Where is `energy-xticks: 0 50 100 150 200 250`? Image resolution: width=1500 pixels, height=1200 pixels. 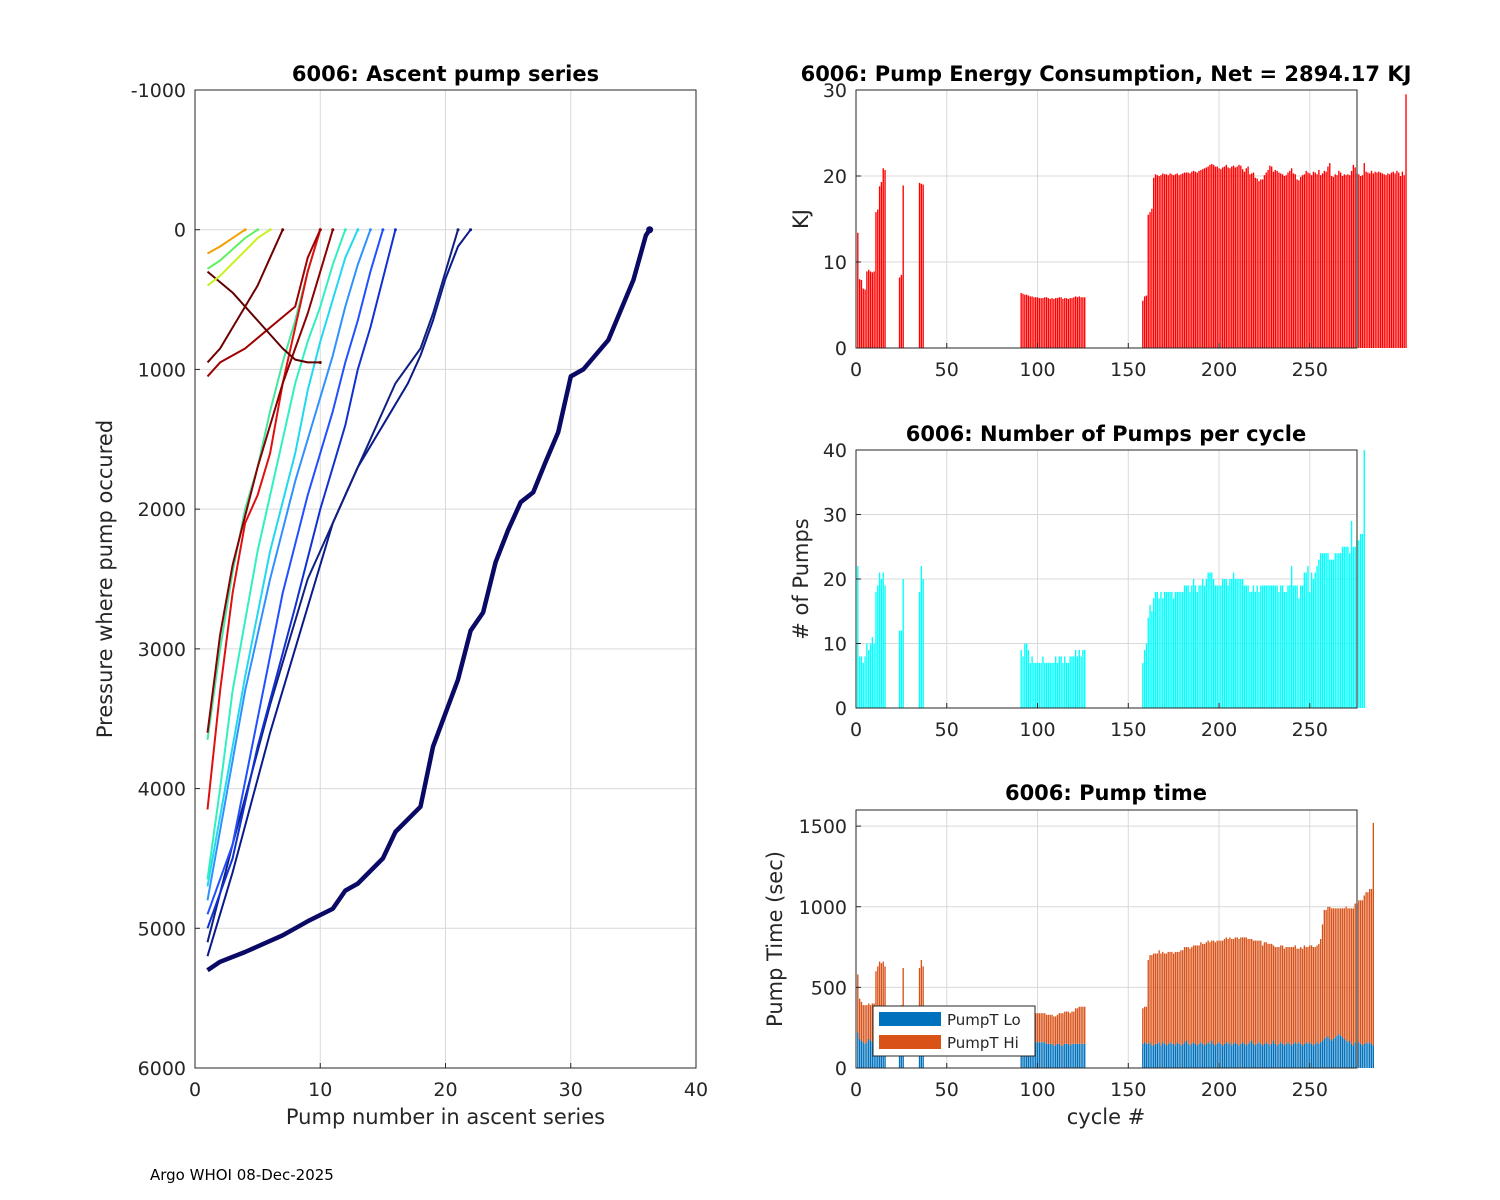 energy-xticks: 0 50 100 150 200 250 is located at coordinates (1089, 362).